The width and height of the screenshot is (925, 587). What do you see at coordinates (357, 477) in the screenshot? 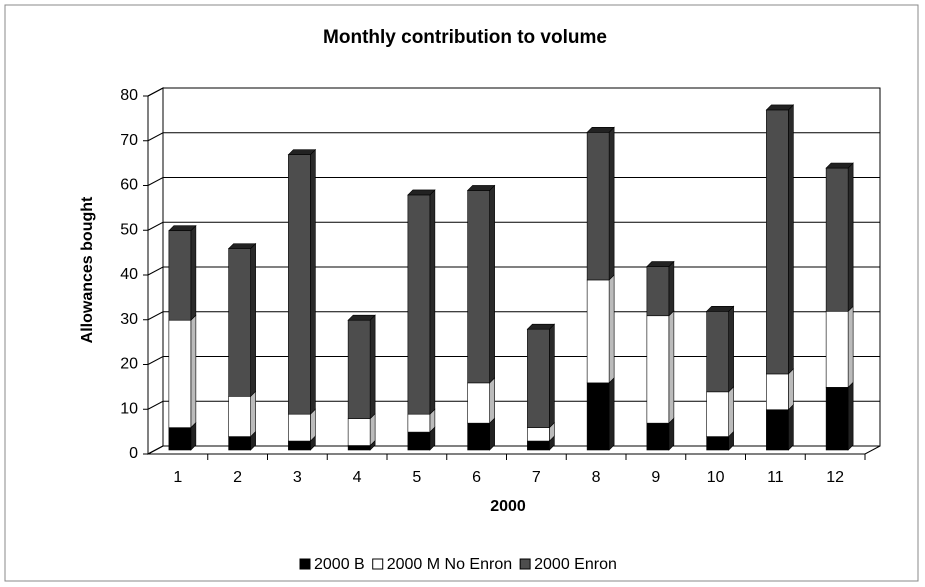
I see `x-tick-label: 4` at bounding box center [357, 477].